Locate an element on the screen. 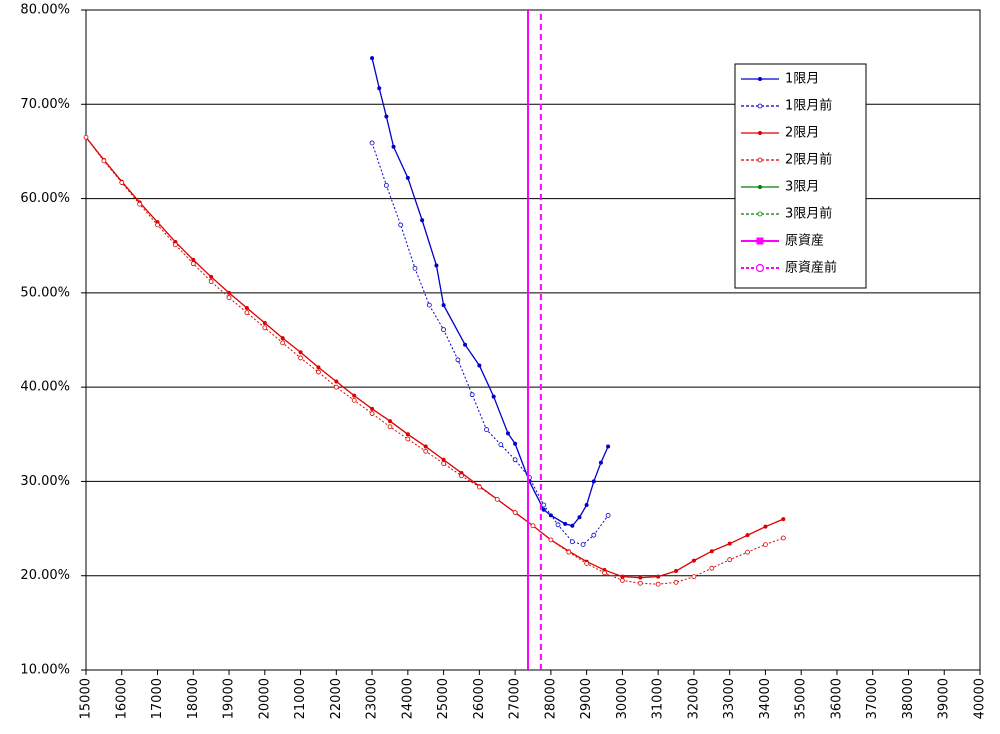 The image size is (1000, 734). legend-label: 2限月前 is located at coordinates (808, 160).